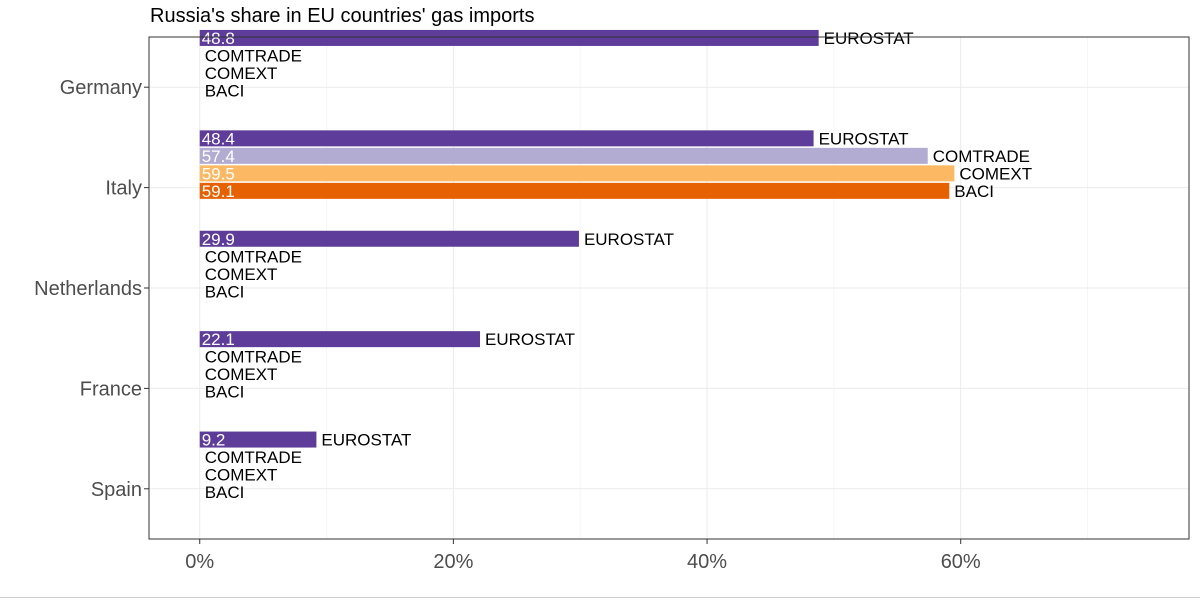 This screenshot has width=1200, height=600. Describe the element at coordinates (218, 339) in the screenshot. I see `bar-value-label: 22.1` at that location.